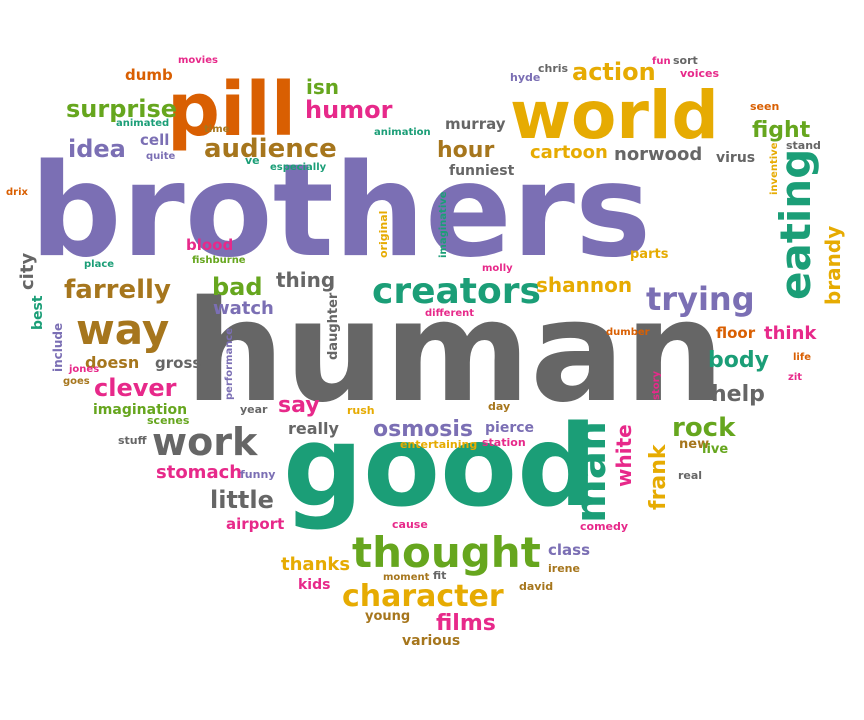  Describe the element at coordinates (423, 596) in the screenshot. I see `word-character: character` at that location.